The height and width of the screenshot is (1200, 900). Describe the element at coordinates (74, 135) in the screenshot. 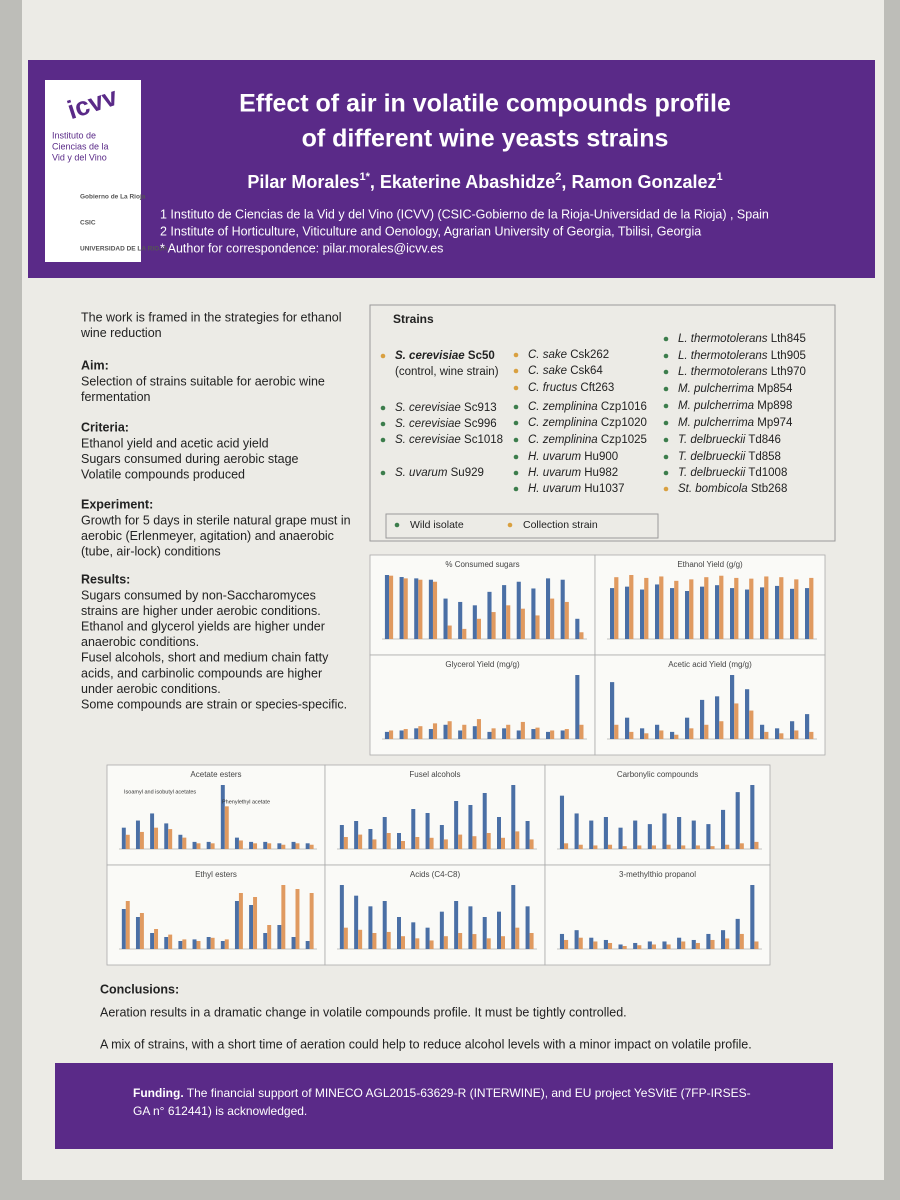

I see `logo-line: Instituto de` at that location.